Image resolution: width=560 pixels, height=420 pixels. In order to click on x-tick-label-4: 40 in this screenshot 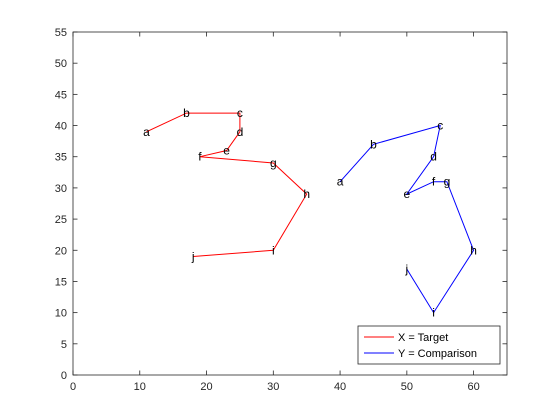, I will do `click(340, 387)`.